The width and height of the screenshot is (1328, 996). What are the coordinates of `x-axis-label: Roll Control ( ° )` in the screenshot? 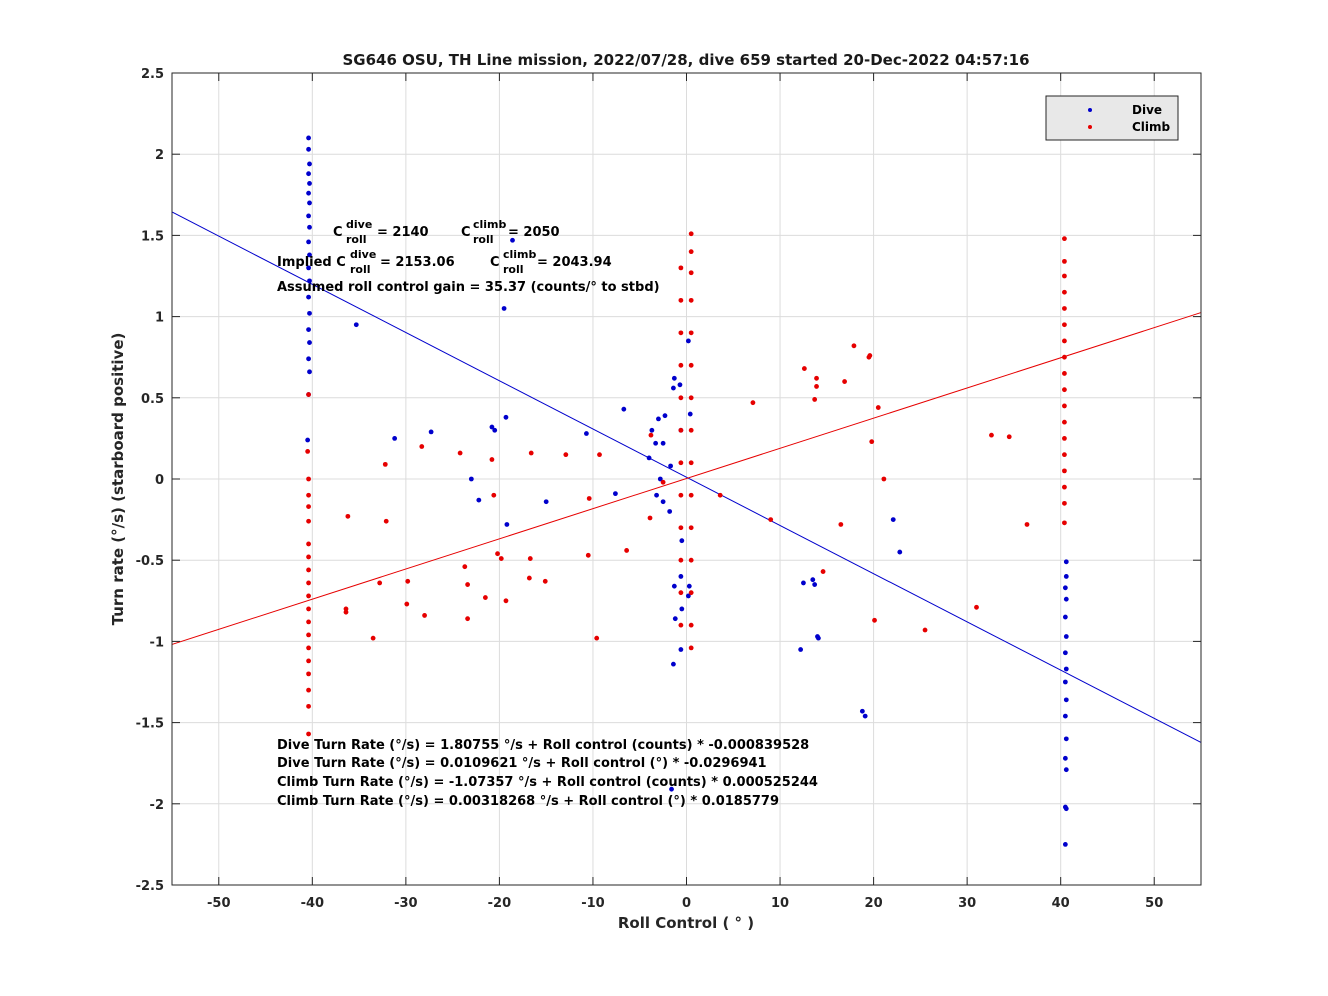 It's located at (686, 923).